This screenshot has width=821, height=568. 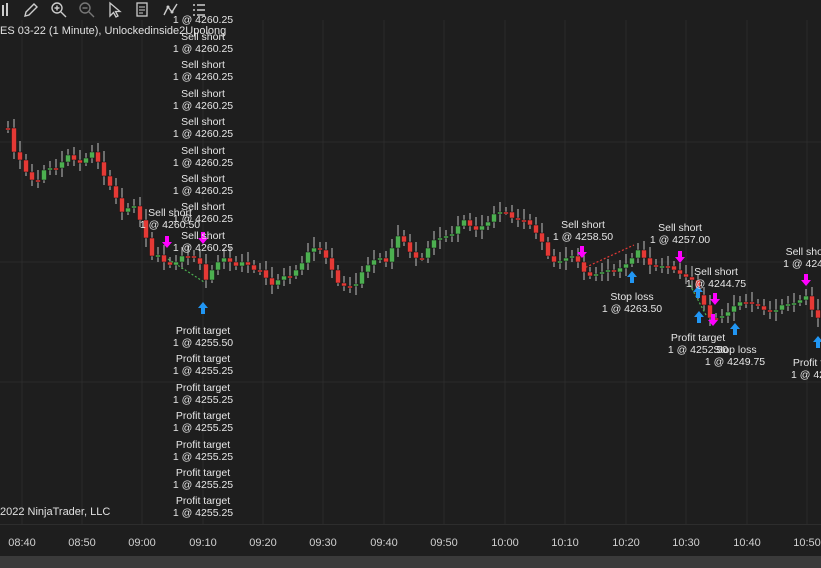 I want to click on sell-short-label: Sell short 1 @ 4244.75, so click(x=716, y=278).